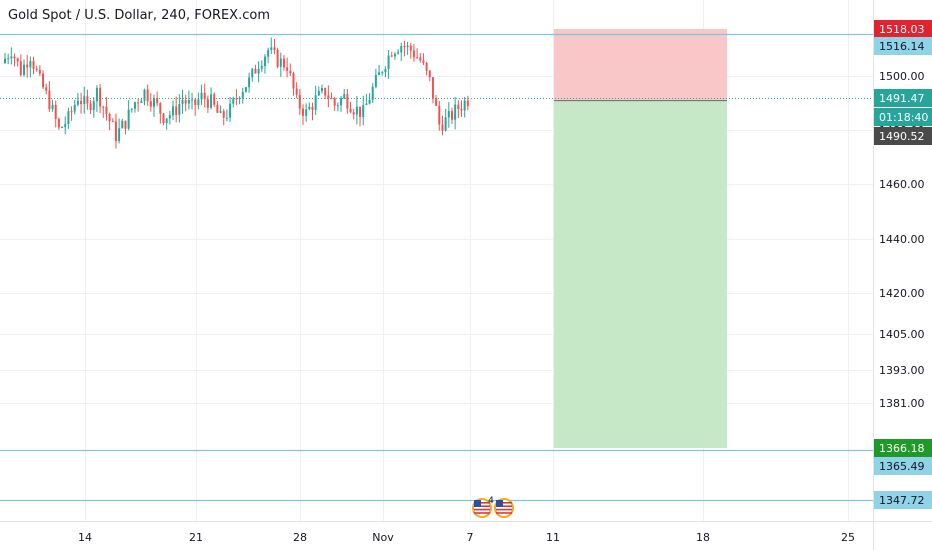  Describe the element at coordinates (903, 448) in the screenshot. I see `price-badge-target: 1366.18` at that location.